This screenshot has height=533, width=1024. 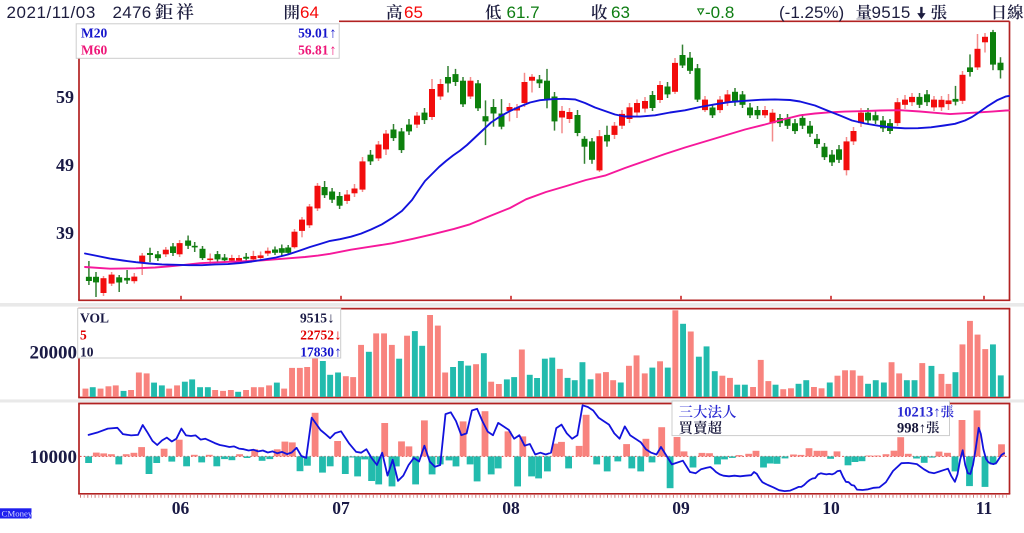 What do you see at coordinates (313, 33) in the screenshot?
I see `svg-text: 59.01` at bounding box center [313, 33].